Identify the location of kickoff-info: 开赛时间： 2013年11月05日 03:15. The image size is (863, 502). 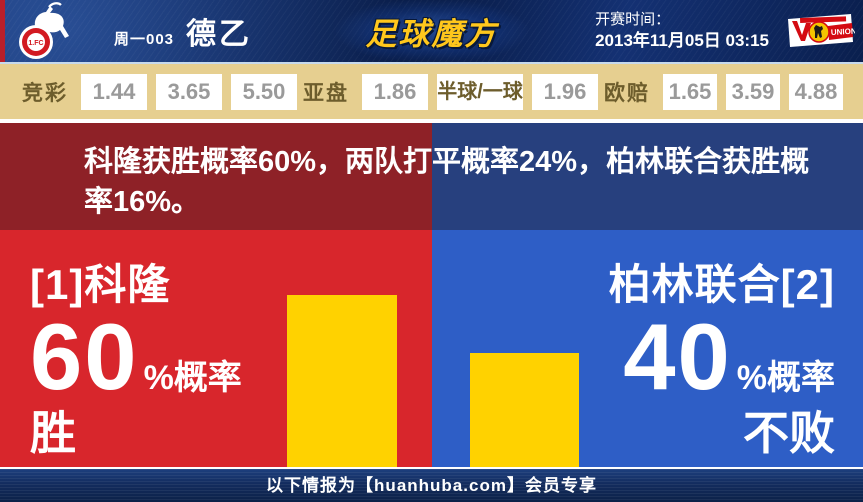
(682, 31).